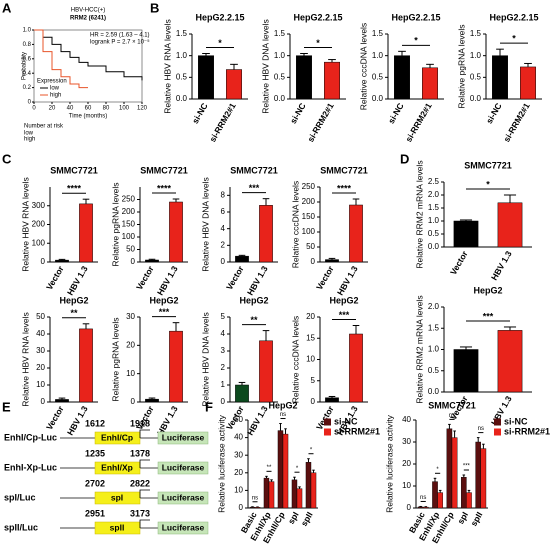 The image size is (550, 544). What do you see at coordinates (313, 380) in the screenshot?
I see `y-tick-label: 5` at bounding box center [313, 380].